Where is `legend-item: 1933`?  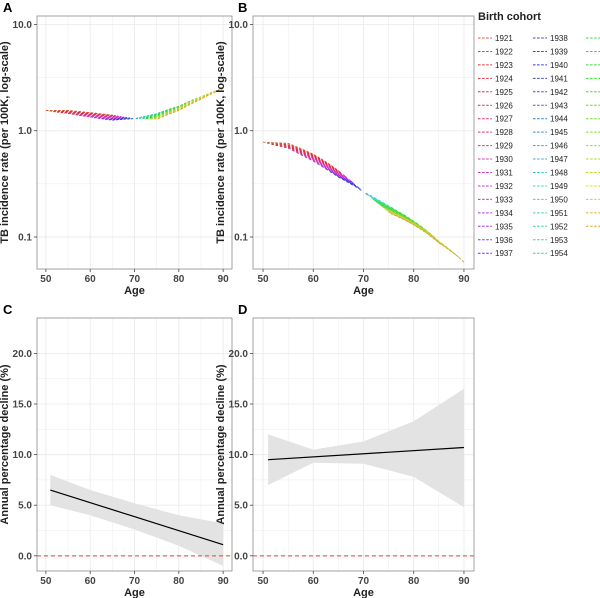
legend-item: 1933 is located at coordinates (495, 199).